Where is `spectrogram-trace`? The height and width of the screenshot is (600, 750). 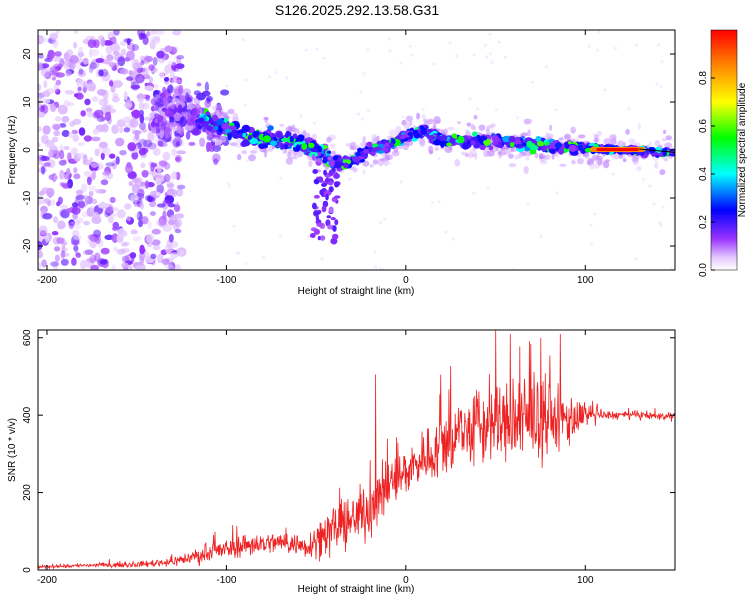
spectrogram-trace is located at coordinates (657, 150).